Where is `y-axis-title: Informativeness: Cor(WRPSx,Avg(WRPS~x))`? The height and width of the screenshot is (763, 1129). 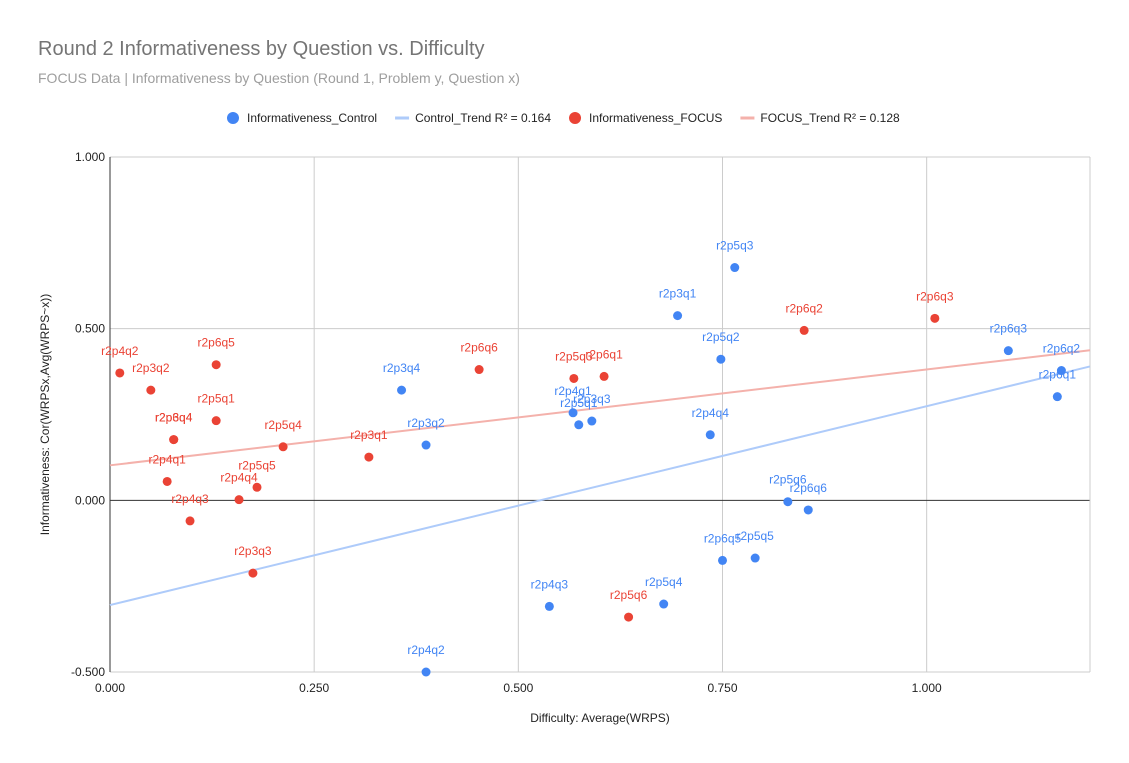 y-axis-title: Informativeness: Cor(WRPSx,Avg(WRPS~x)) is located at coordinates (45, 415).